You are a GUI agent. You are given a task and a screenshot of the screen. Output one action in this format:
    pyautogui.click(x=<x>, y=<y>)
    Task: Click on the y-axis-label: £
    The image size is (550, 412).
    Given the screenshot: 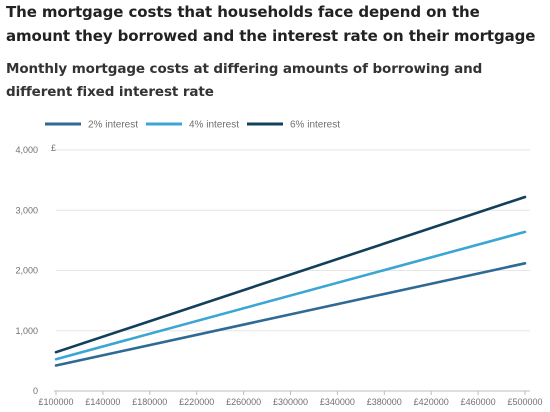 What is the action you would take?
    pyautogui.click(x=53, y=148)
    